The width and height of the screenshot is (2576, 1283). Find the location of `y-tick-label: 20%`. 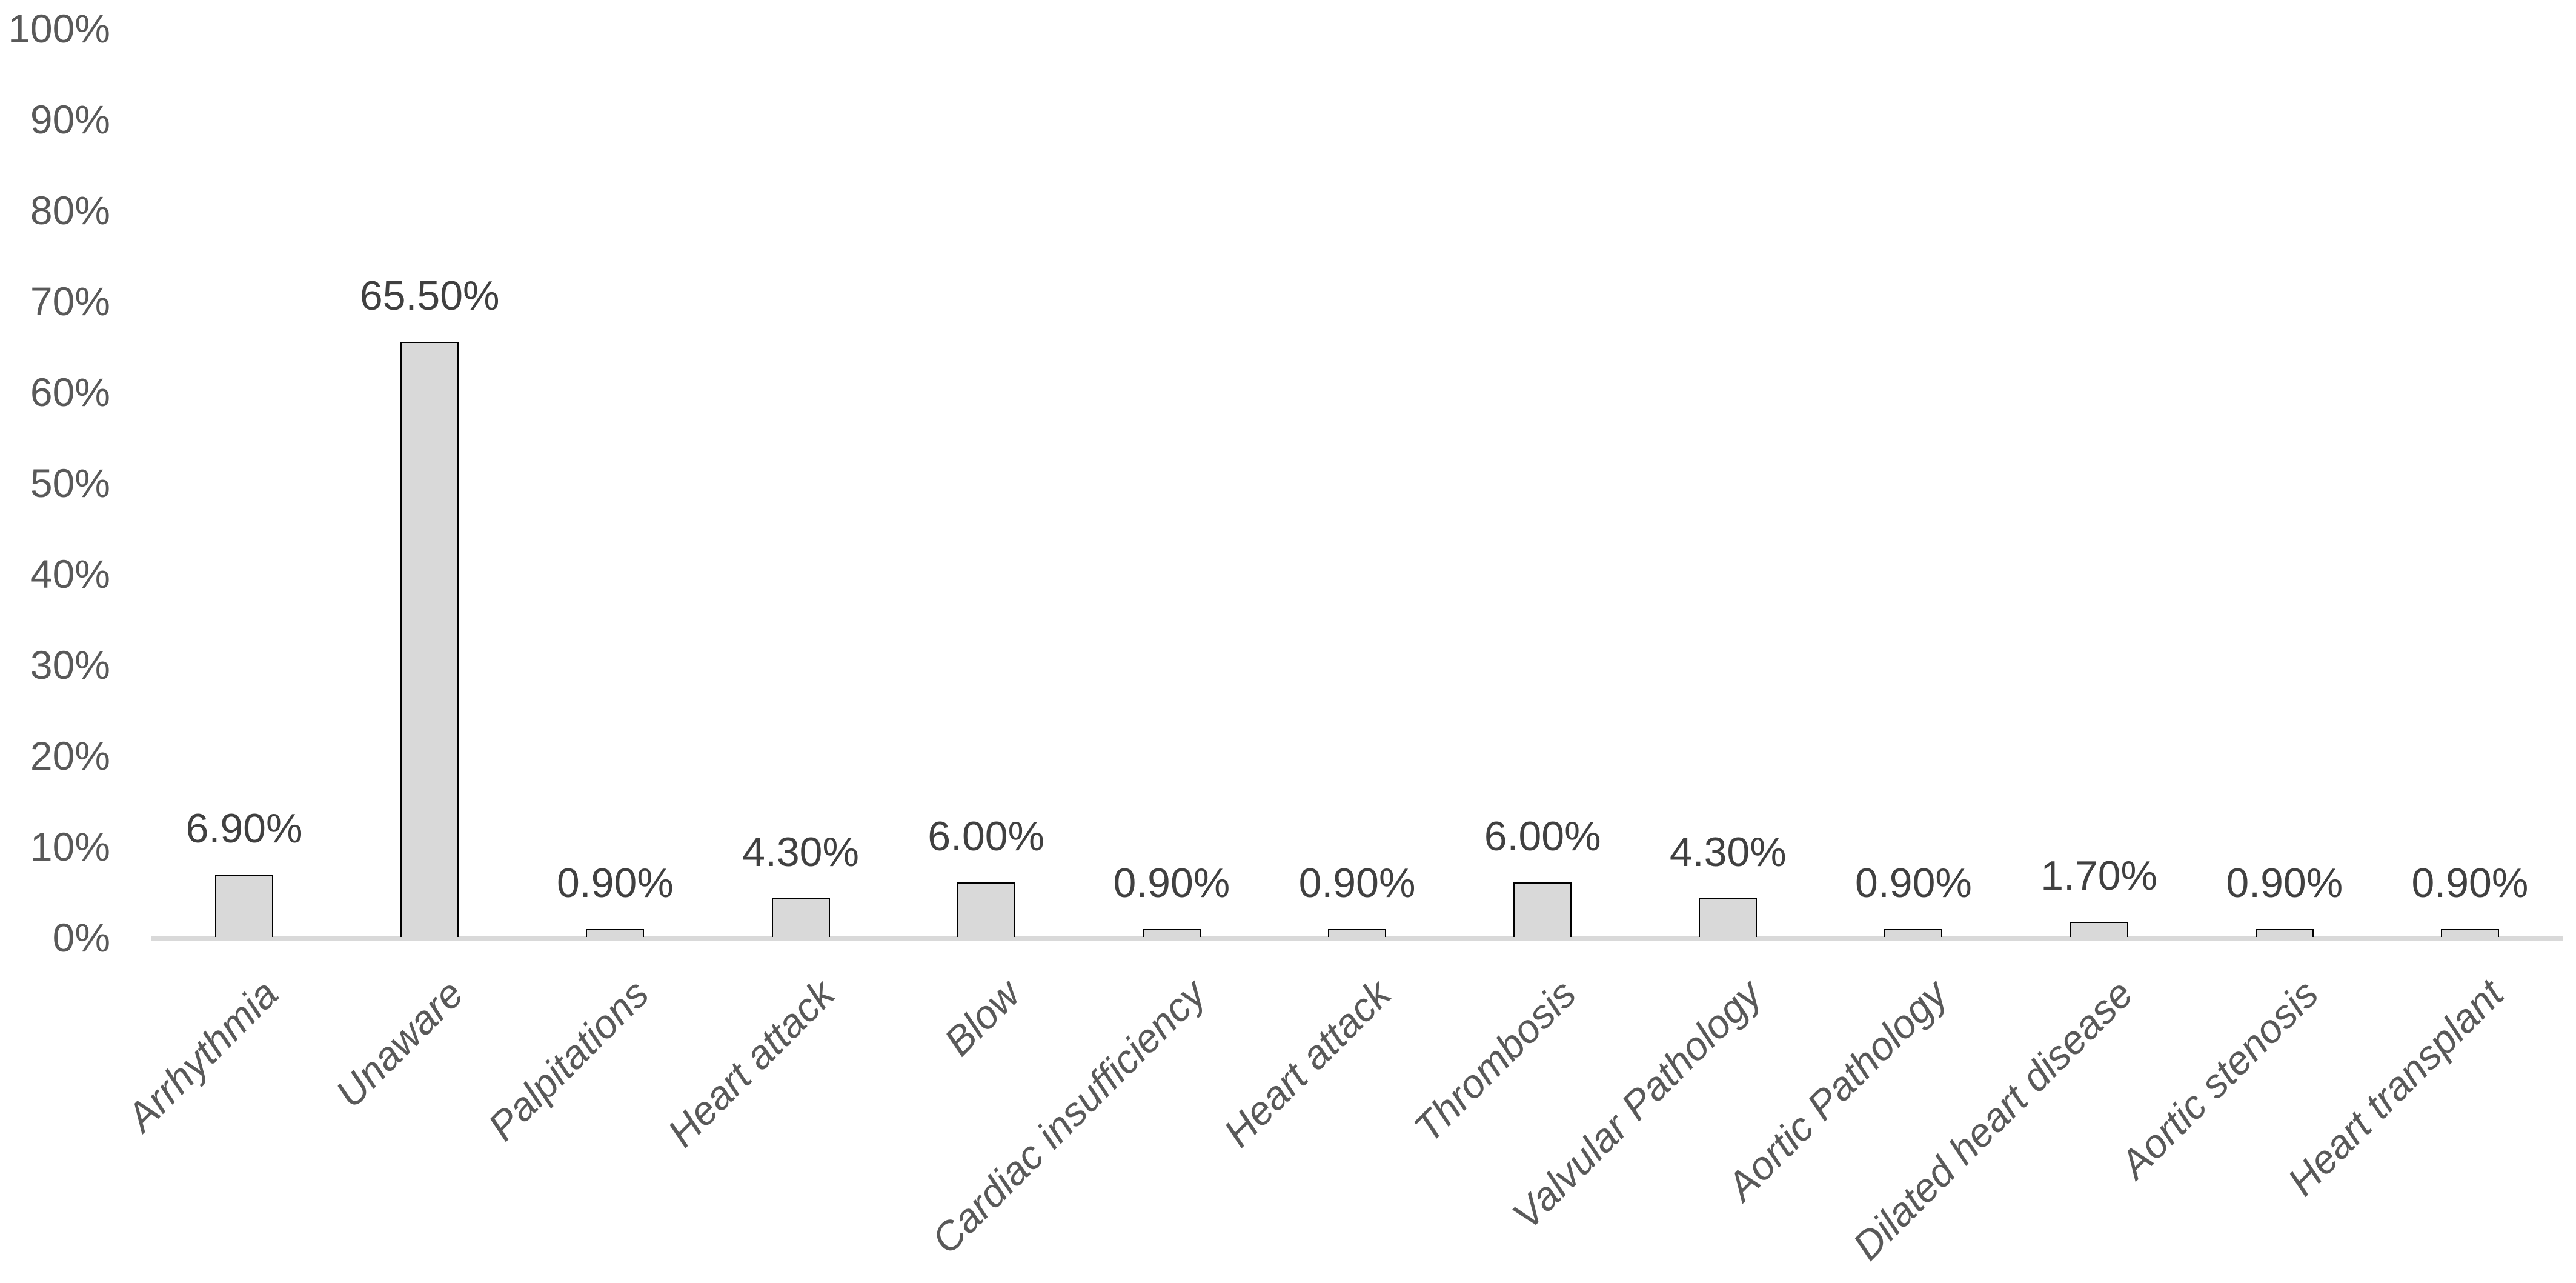

y-tick-label: 20% is located at coordinates (70, 755).